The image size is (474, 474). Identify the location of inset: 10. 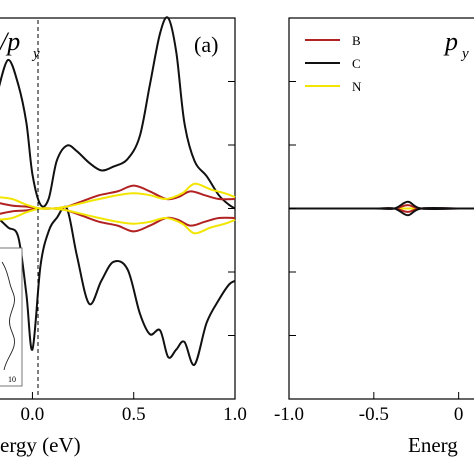
(11, 317).